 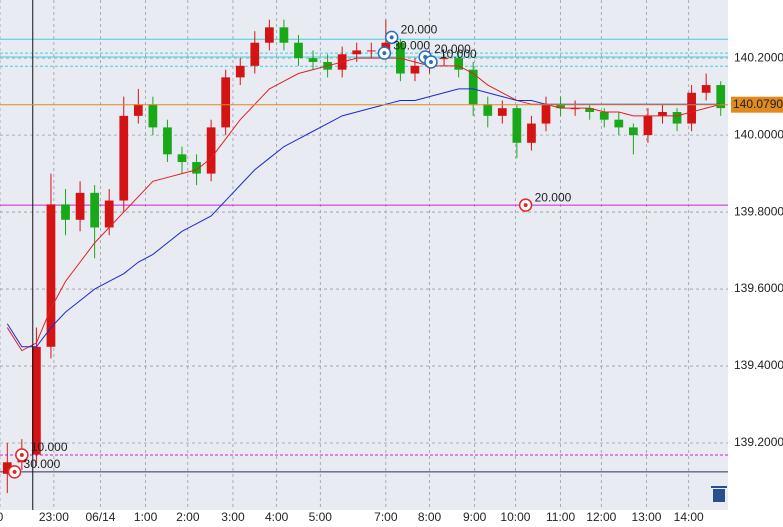 I want to click on y-tick-label: 139.4000, so click(x=758, y=365).